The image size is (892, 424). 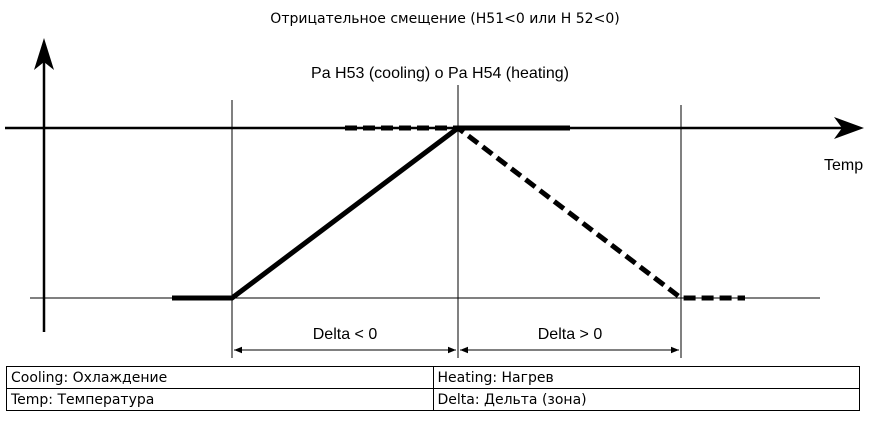 I want to click on table-cell: Delta: Дельта (зона), so click(x=646, y=399).